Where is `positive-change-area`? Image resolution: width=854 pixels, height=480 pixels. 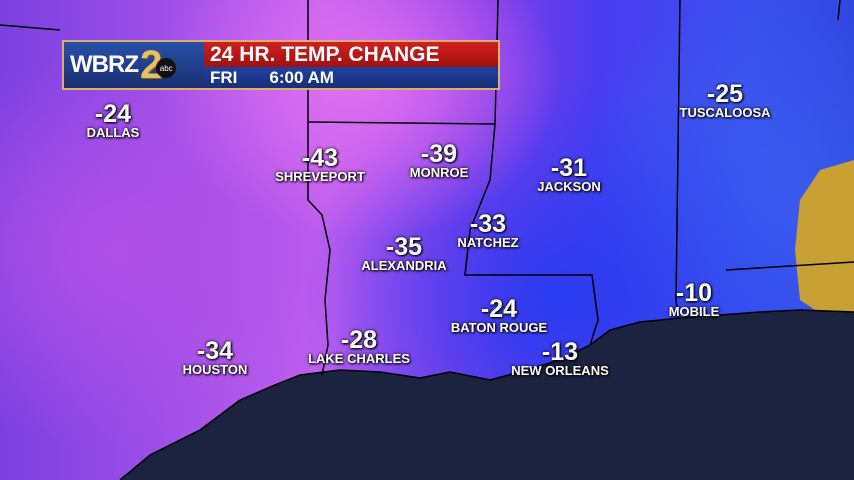 positive-change-area is located at coordinates (824, 240).